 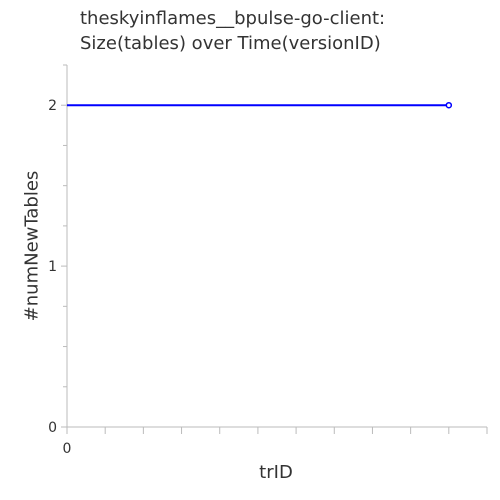 I want to click on x-tick-label: 0, so click(x=67, y=449).